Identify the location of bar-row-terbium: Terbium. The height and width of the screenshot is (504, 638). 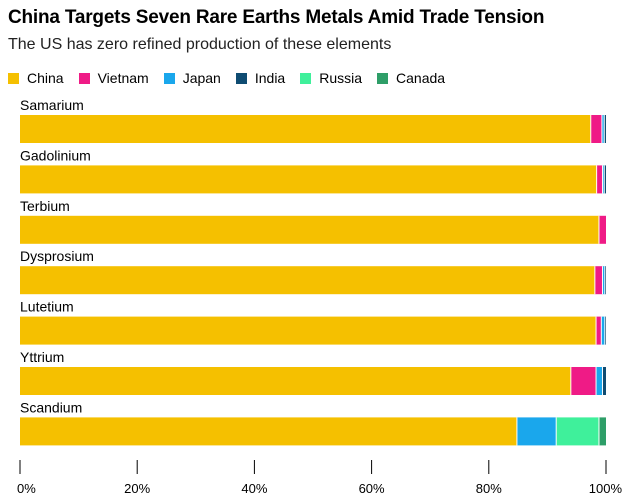
(313, 221).